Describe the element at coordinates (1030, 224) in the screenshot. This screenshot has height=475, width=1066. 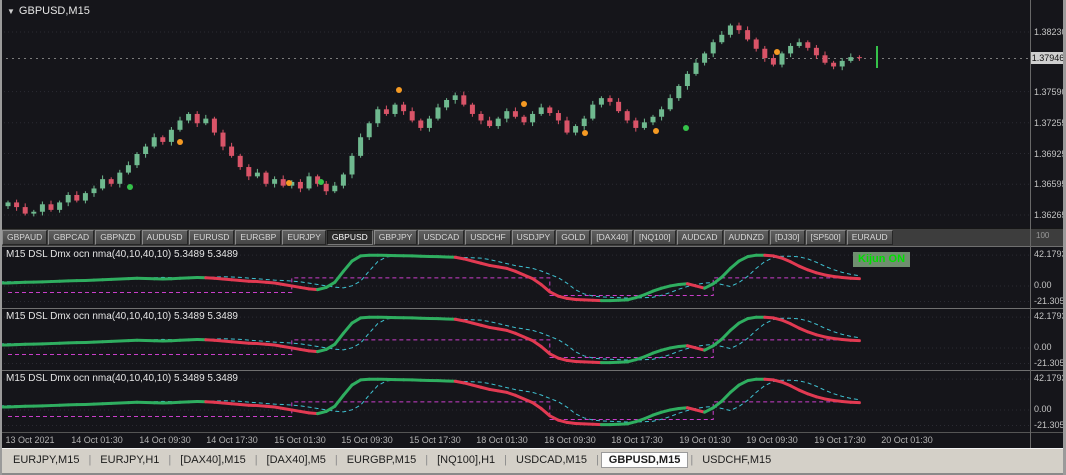
I see `axis-divider` at that location.